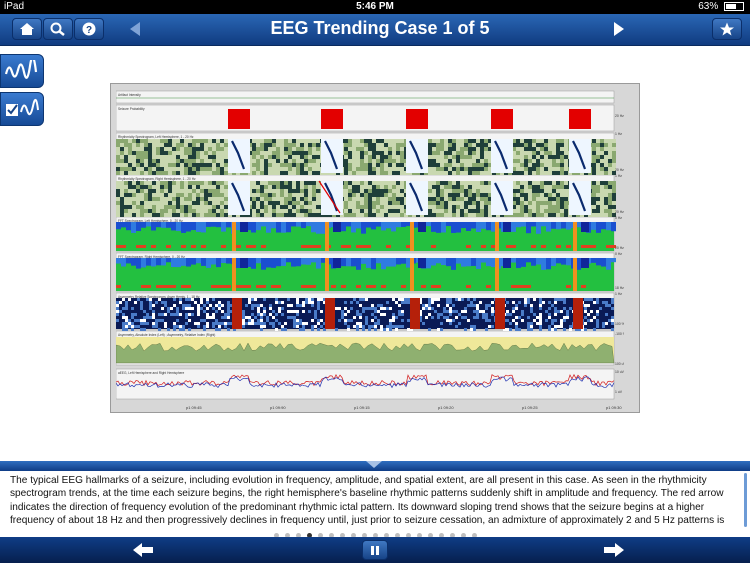 The width and height of the screenshot is (750, 563). I want to click on help-button: ?, so click(89, 29).